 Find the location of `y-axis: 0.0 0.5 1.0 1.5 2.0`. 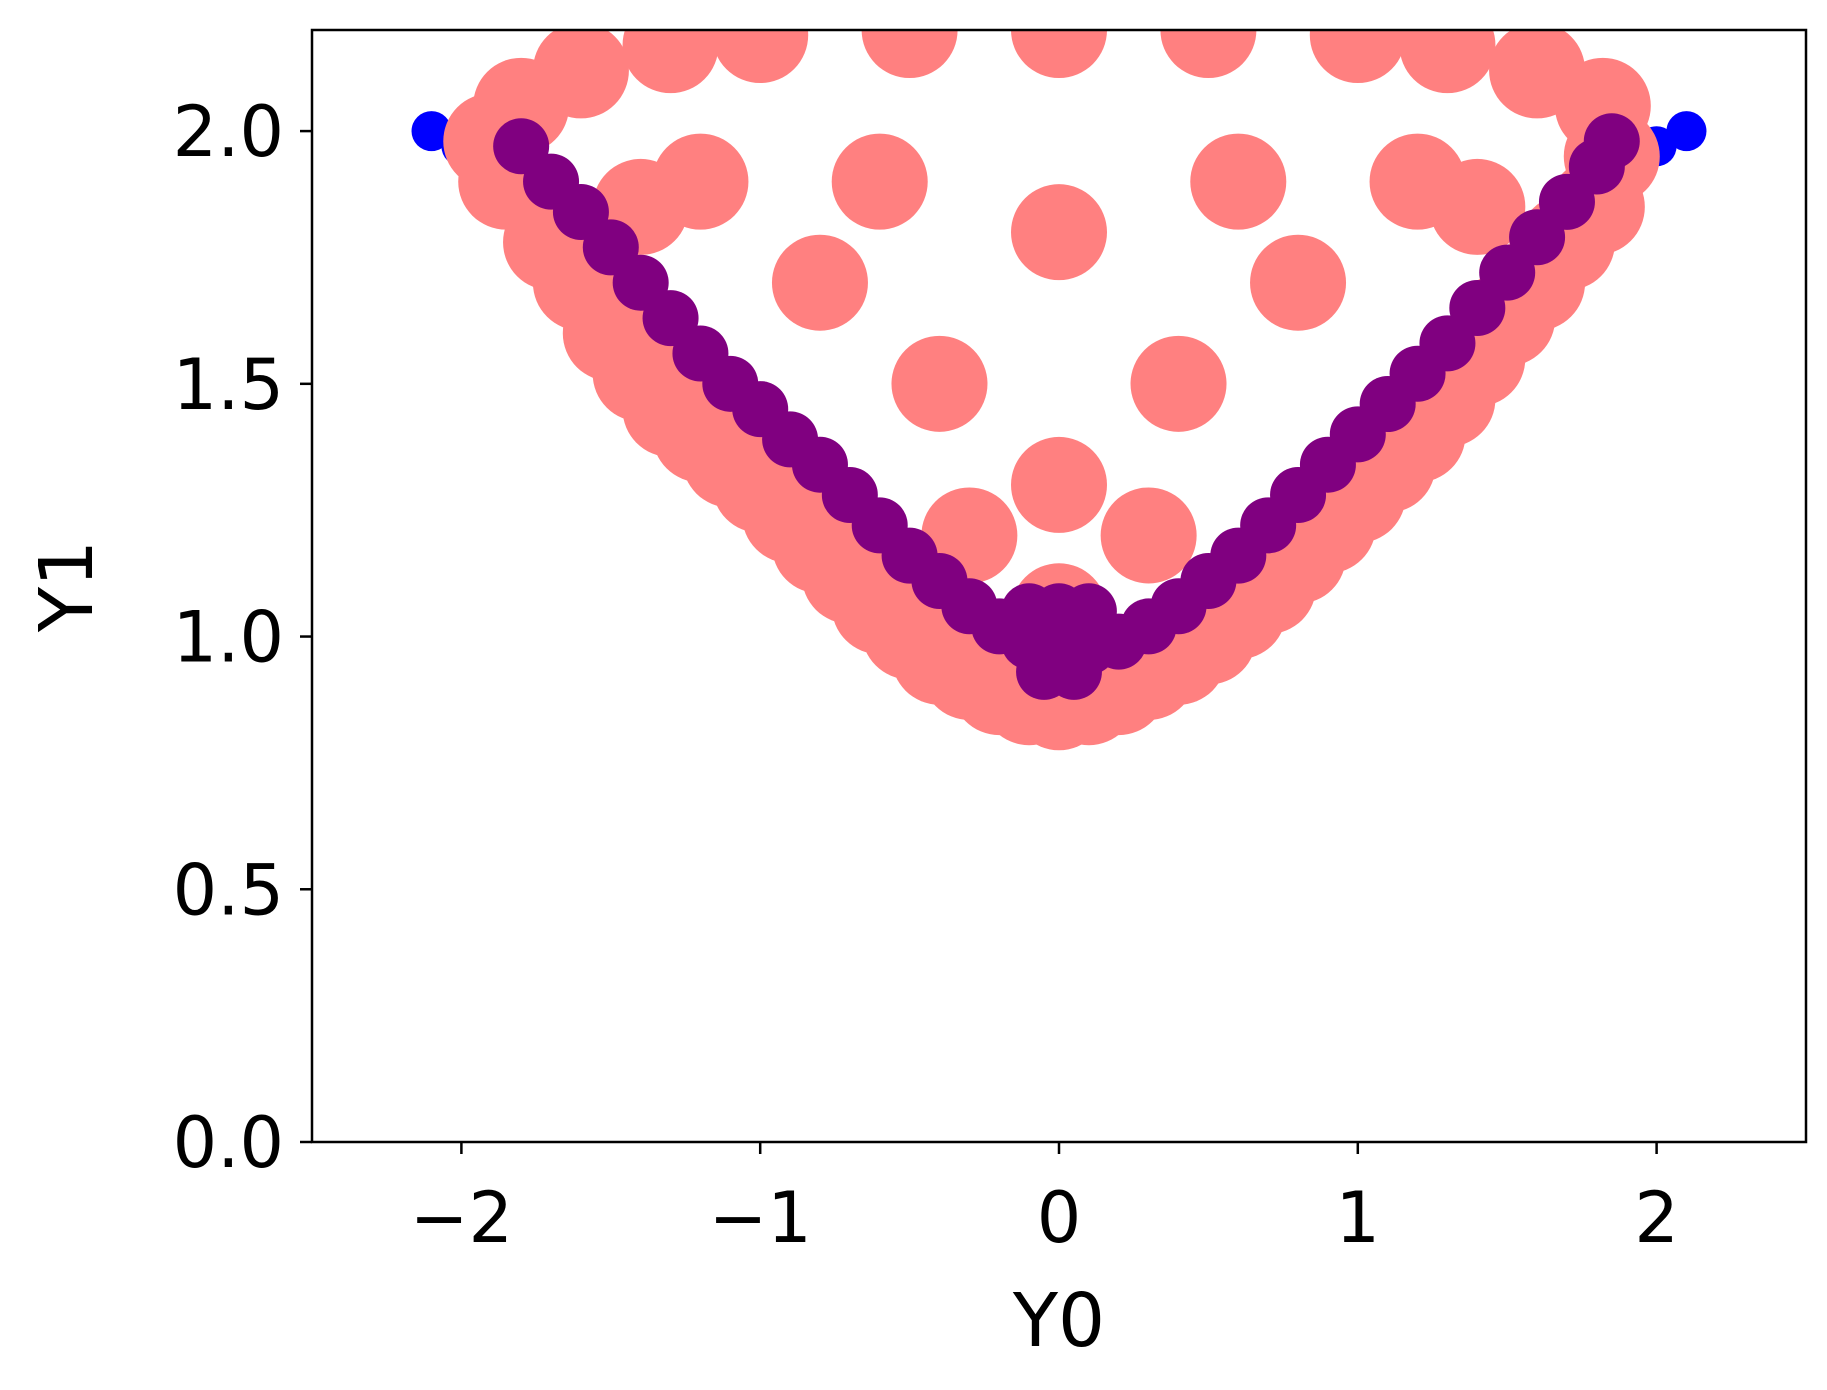

y-axis: 0.0 0.5 1.0 1.5 2.0 is located at coordinates (242, 637).